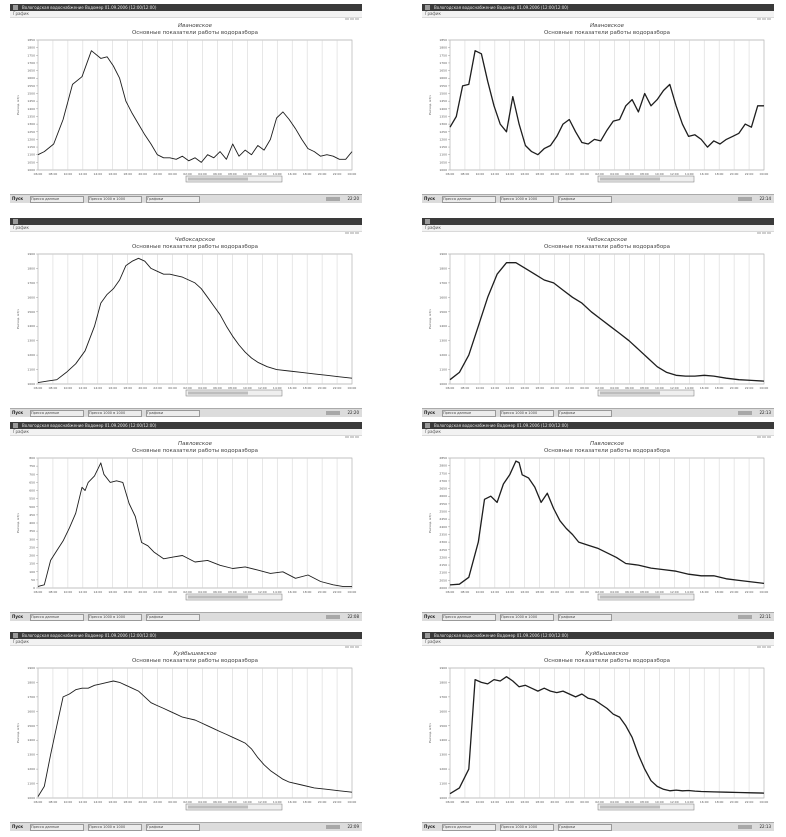  What do you see at coordinates (443, 162) in the screenshot?
I see `y-tick-label: 1050` at bounding box center [443, 162].